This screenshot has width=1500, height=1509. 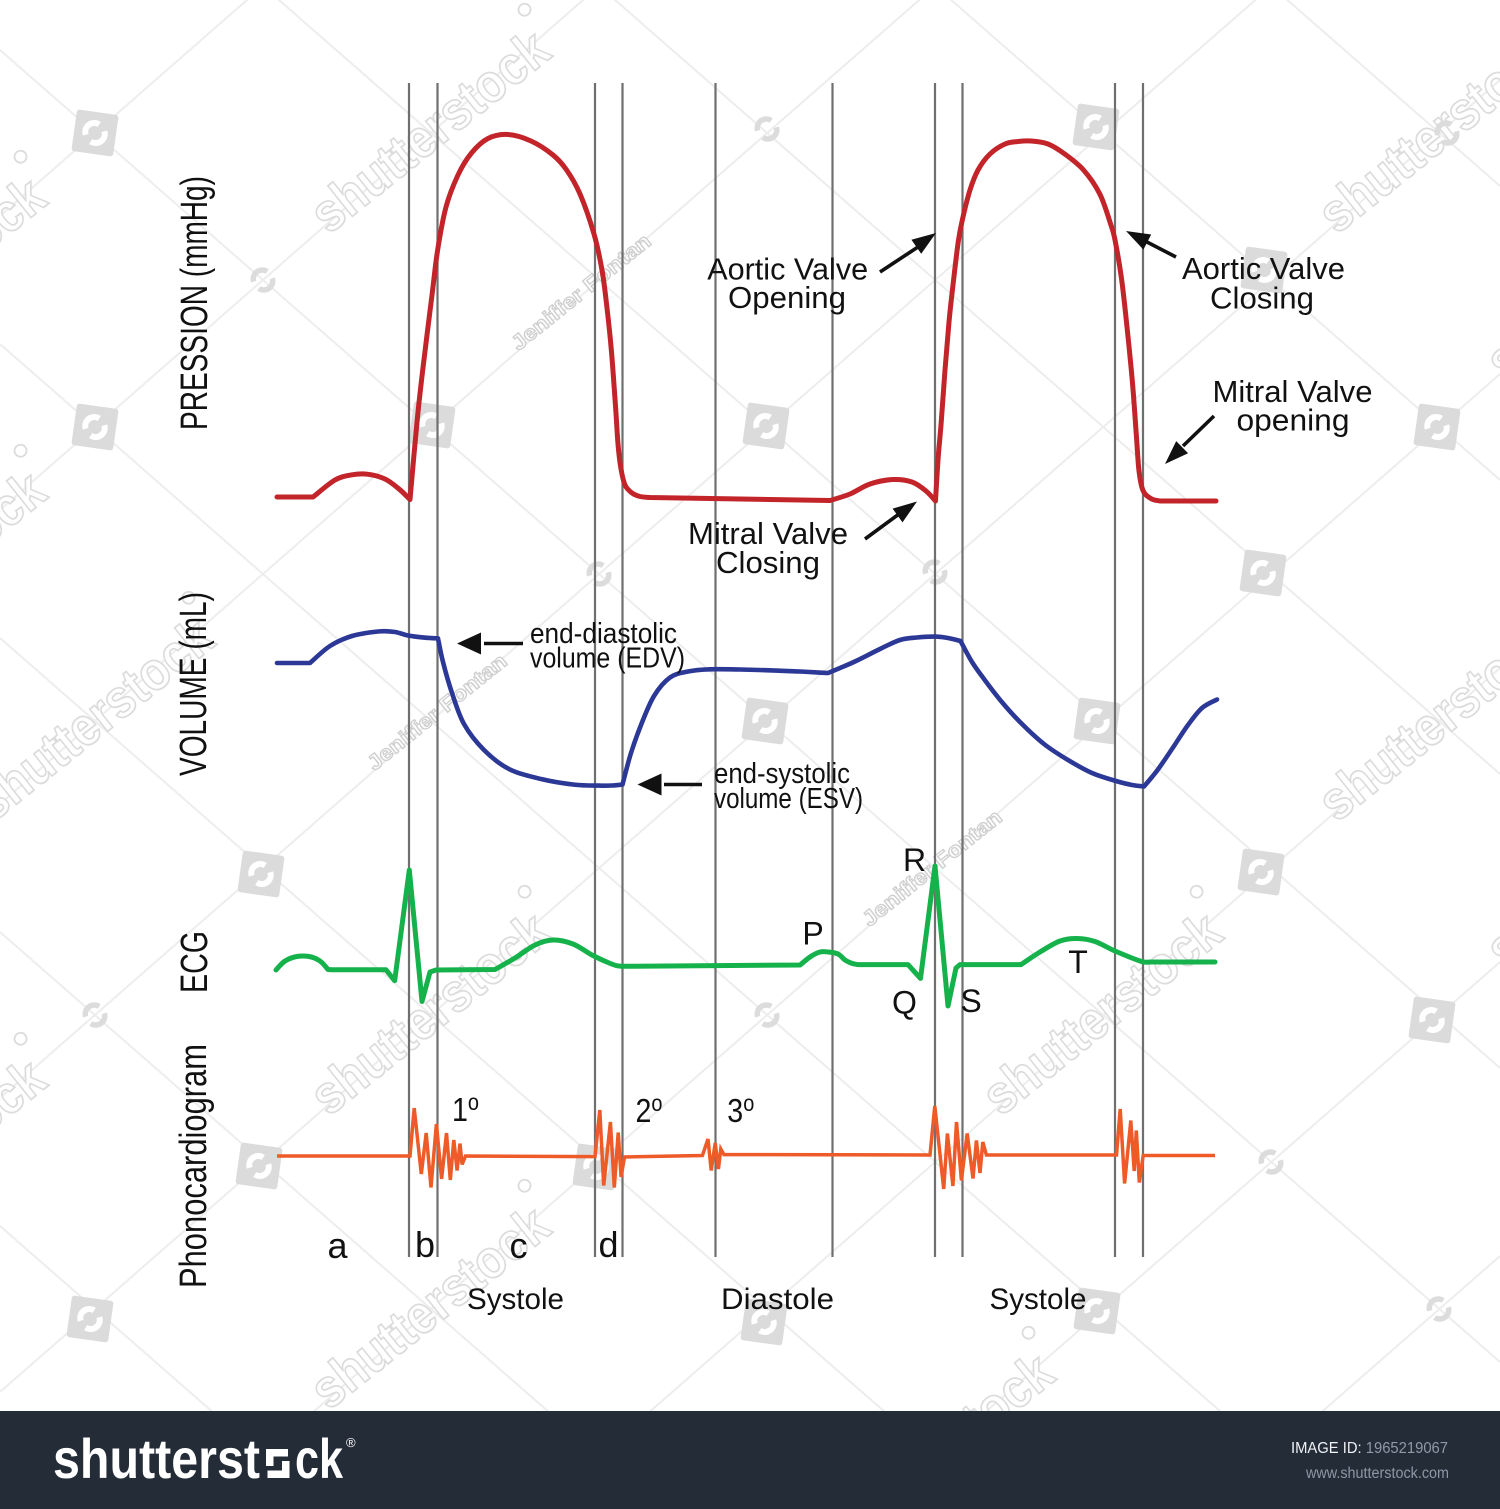 What do you see at coordinates (1377, 1473) in the screenshot?
I see `svg-text: www.shutterstock.com` at bounding box center [1377, 1473].